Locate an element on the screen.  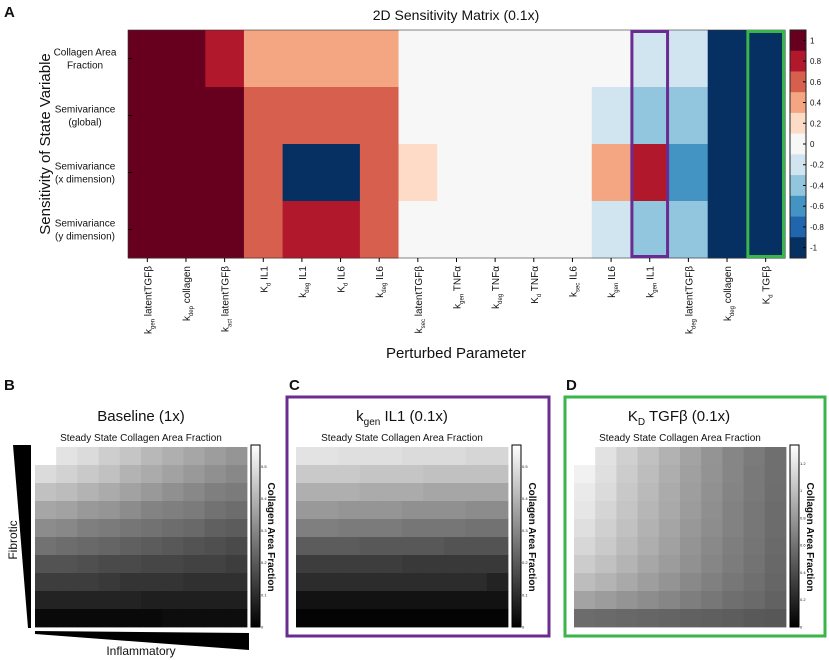
x-label-name: IL6 is located at coordinates (573, 274).